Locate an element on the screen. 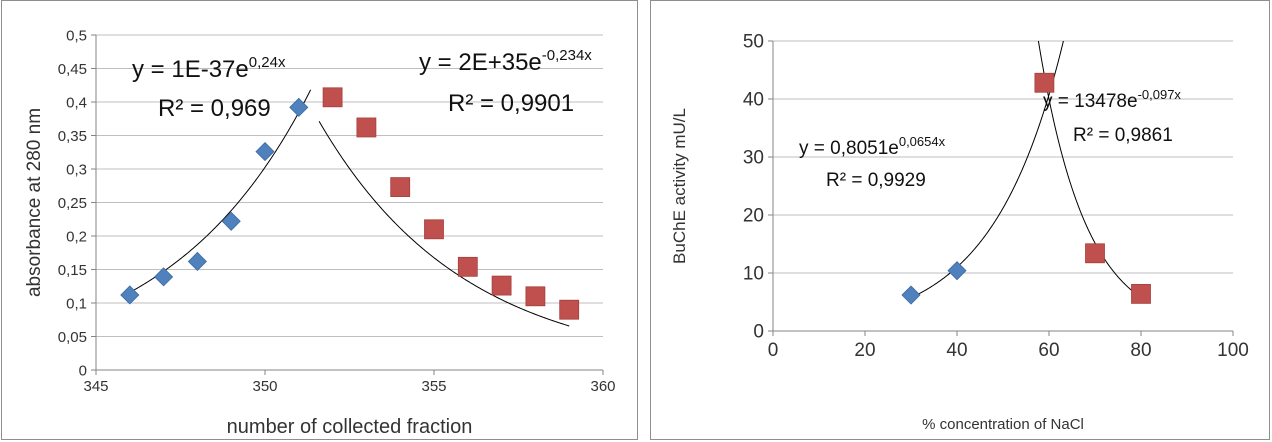  y-tick-label: 10 is located at coordinates (753, 274).